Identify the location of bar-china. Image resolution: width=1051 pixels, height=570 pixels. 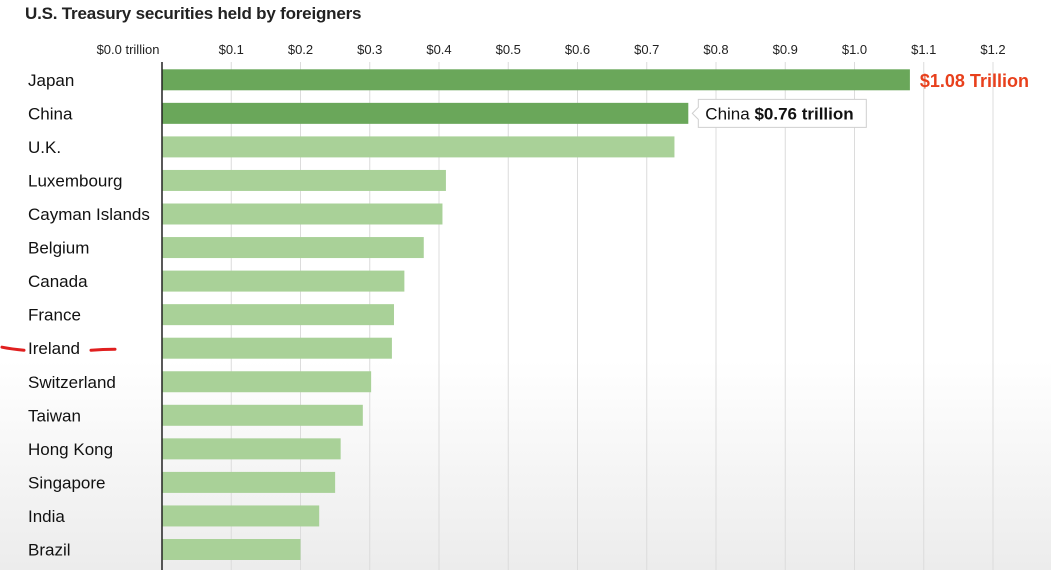
(425, 113).